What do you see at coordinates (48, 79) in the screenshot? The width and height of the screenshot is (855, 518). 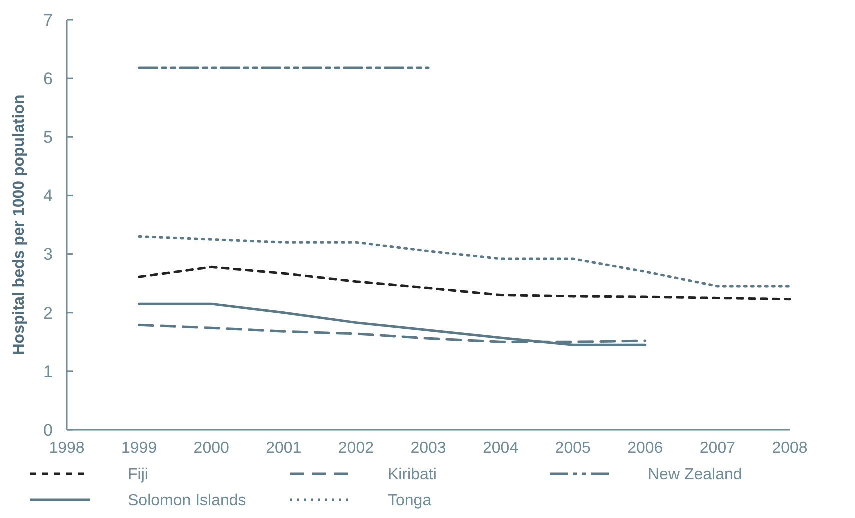 I see `y-tick-label: 6` at bounding box center [48, 79].